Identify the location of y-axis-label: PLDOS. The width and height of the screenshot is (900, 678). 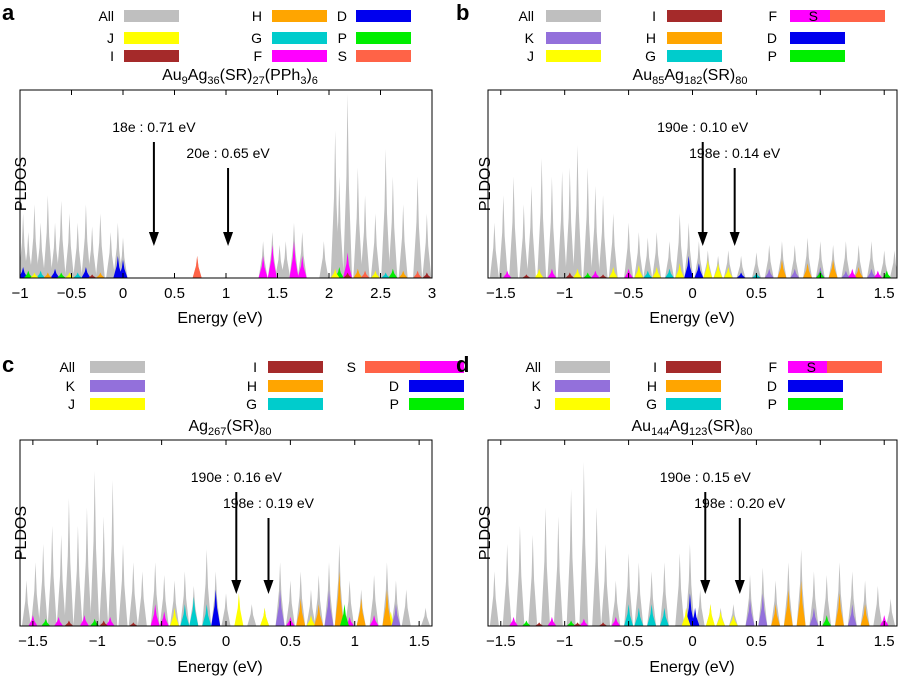
(21, 184).